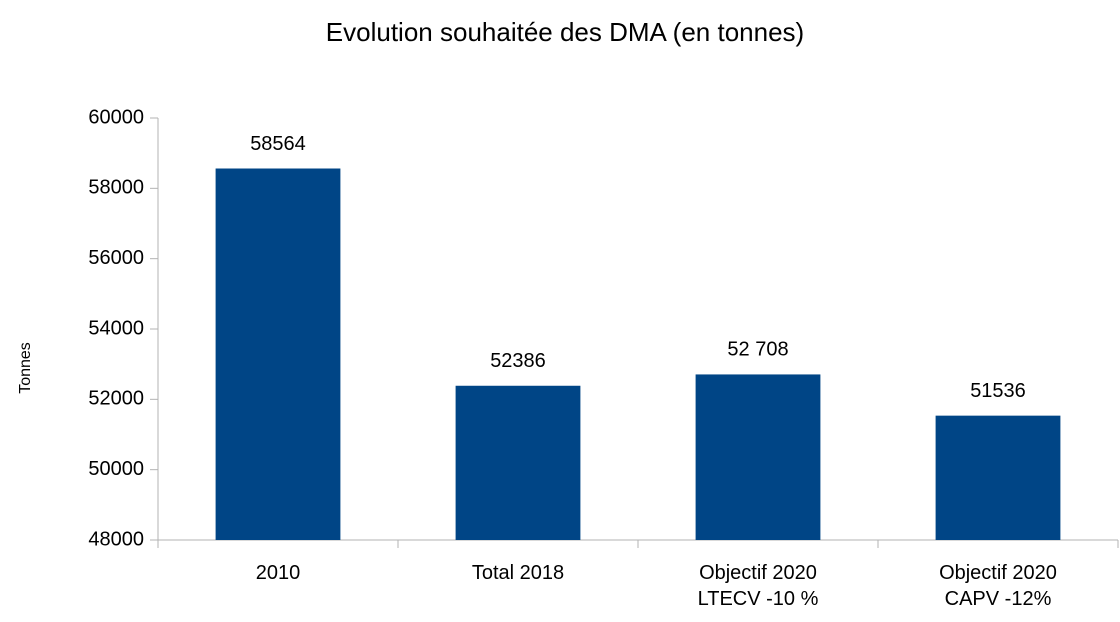 This screenshot has height=622, width=1120. What do you see at coordinates (116, 188) in the screenshot?
I see `y-tick-label: 58000` at bounding box center [116, 188].